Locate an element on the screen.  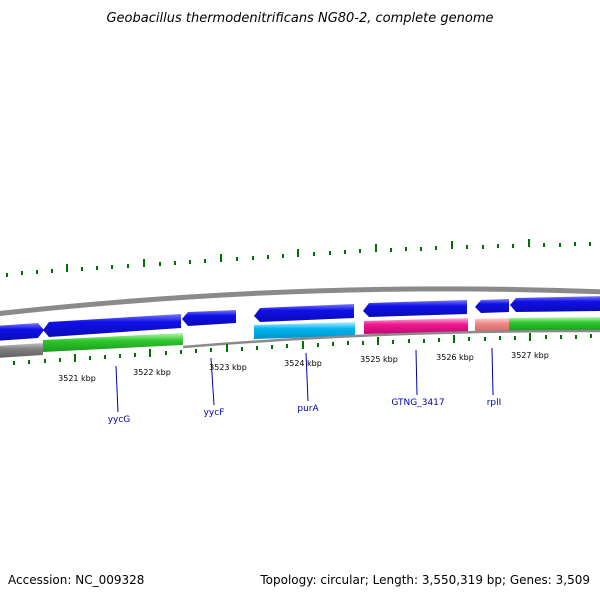
genome-backbone-inner is located at coordinates (391, 339).